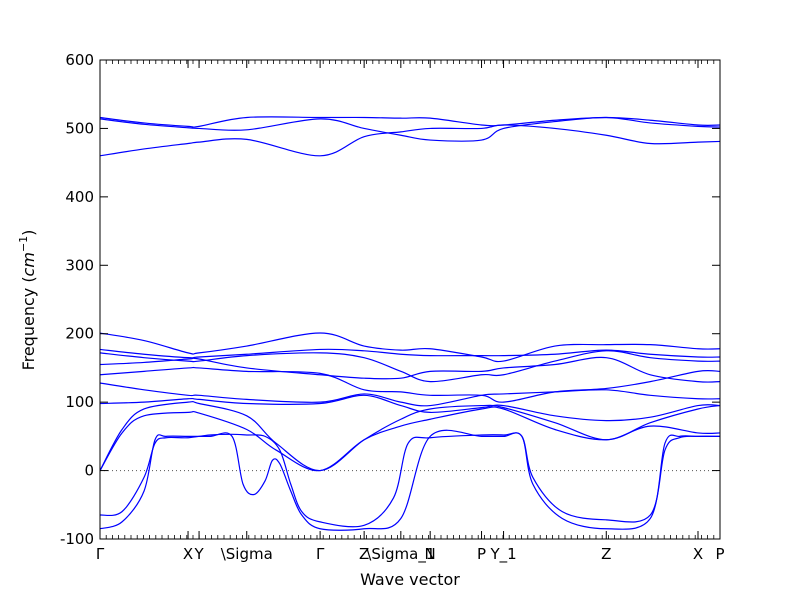 The height and width of the screenshot is (600, 800). Describe the element at coordinates (430, 554) in the screenshot. I see `x-tick-label: N` at that location.